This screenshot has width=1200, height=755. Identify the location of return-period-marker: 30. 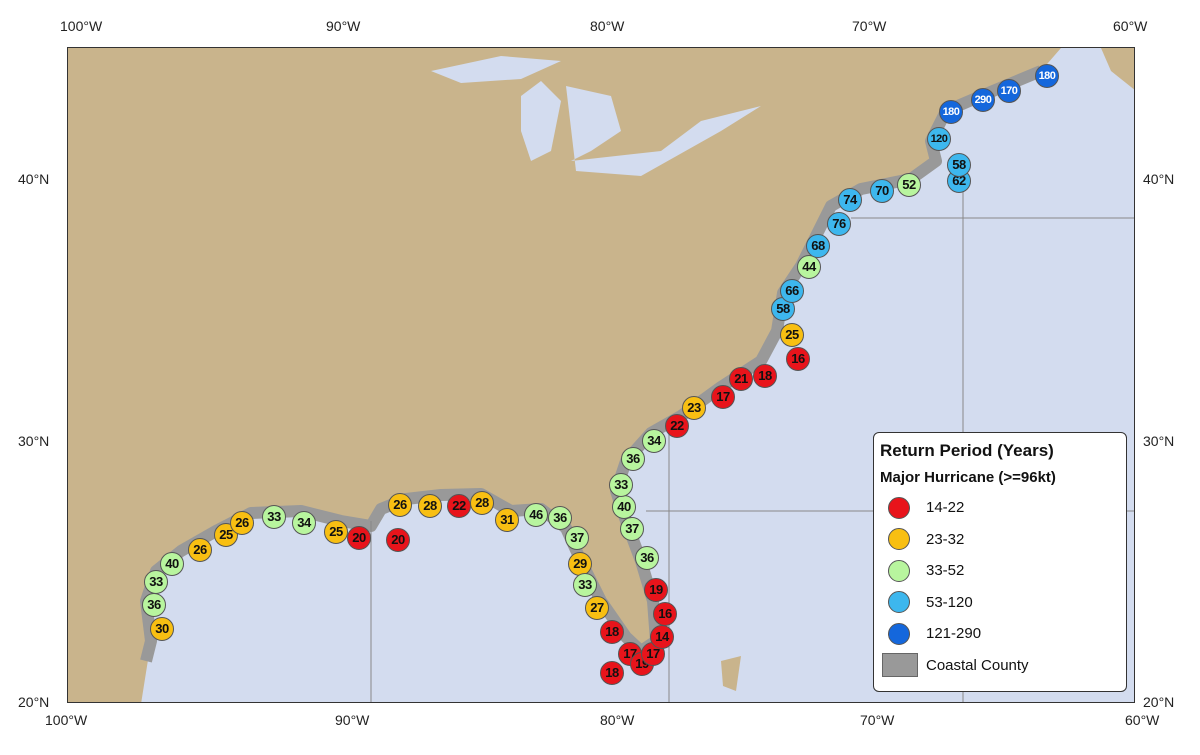
(162, 629).